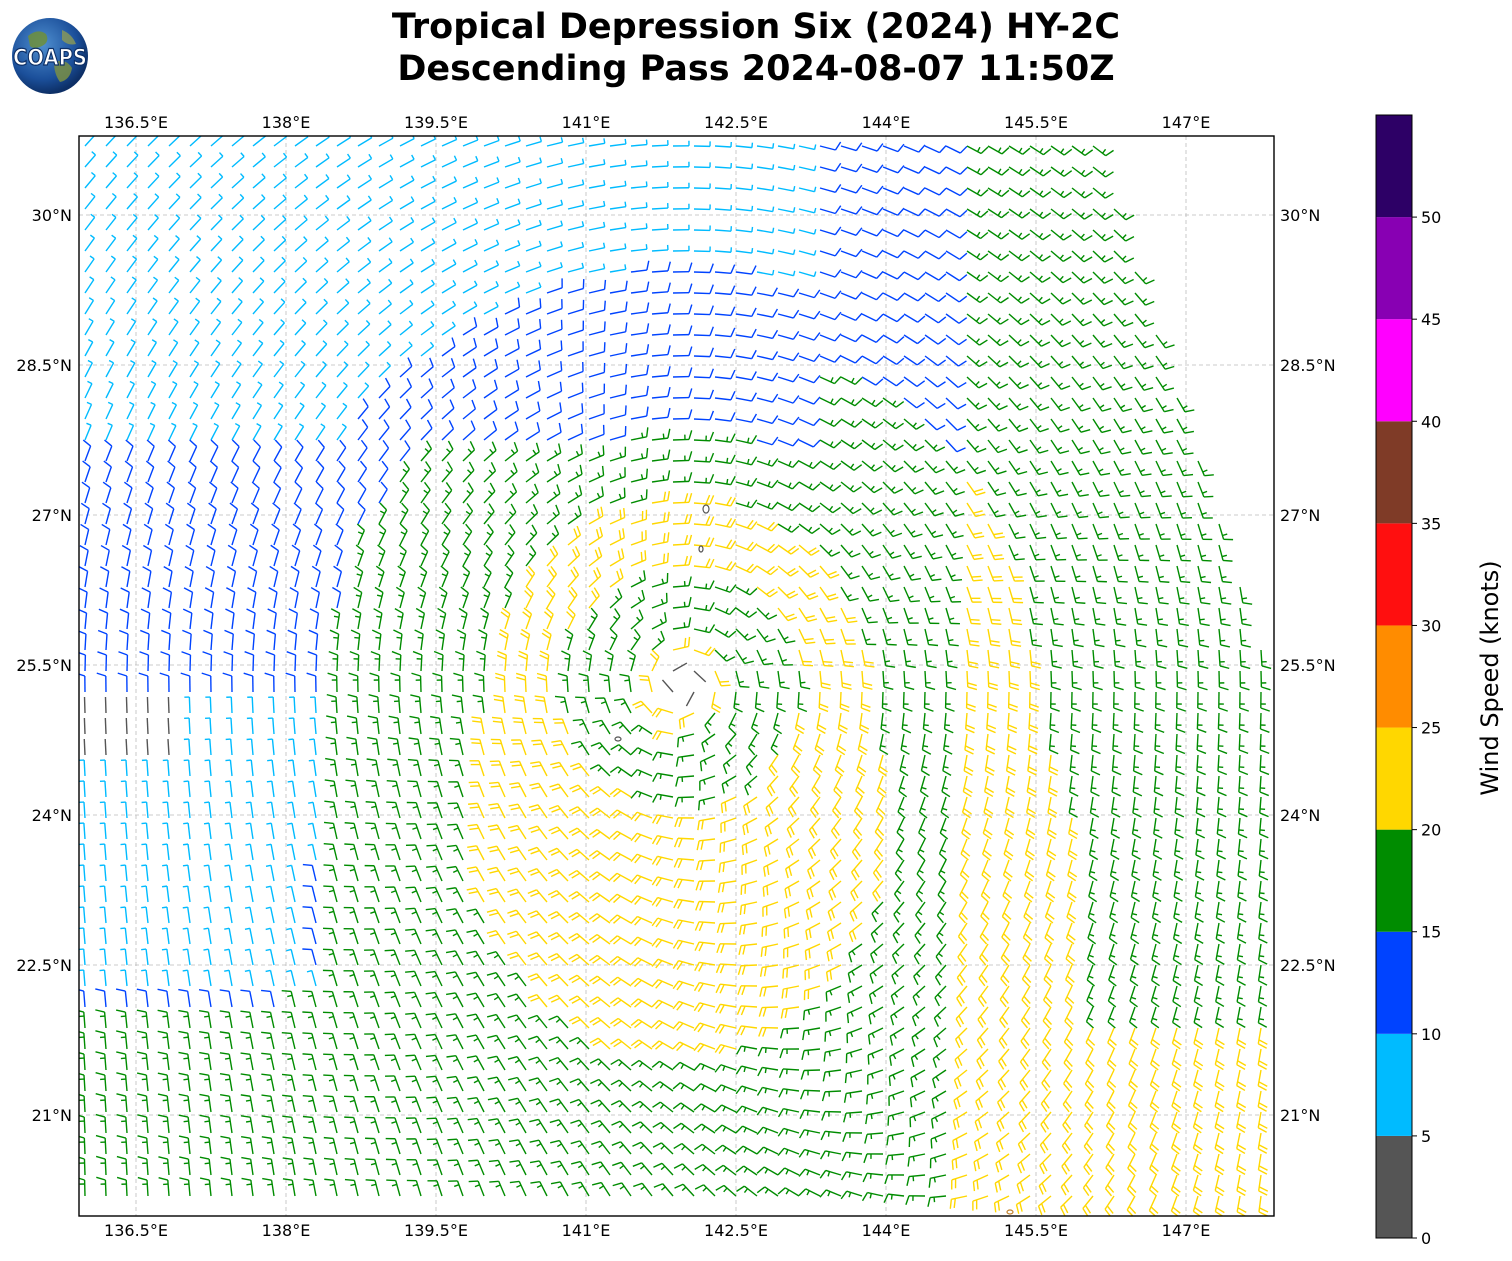  What do you see at coordinates (1431, 523) in the screenshot?
I see `colorbar-tick-label: 35` at bounding box center [1431, 523].